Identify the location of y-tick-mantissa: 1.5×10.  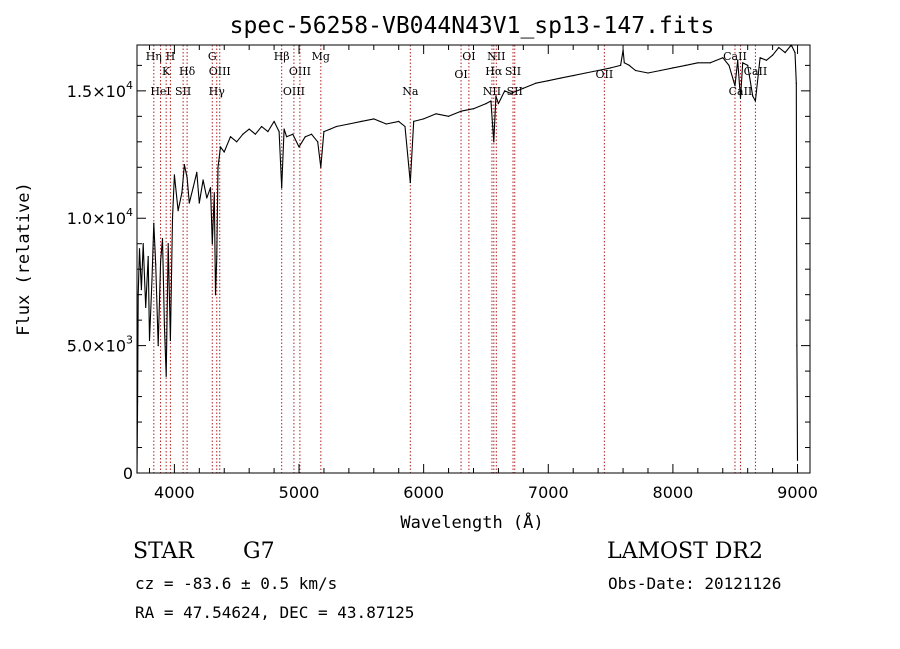
(96, 91).